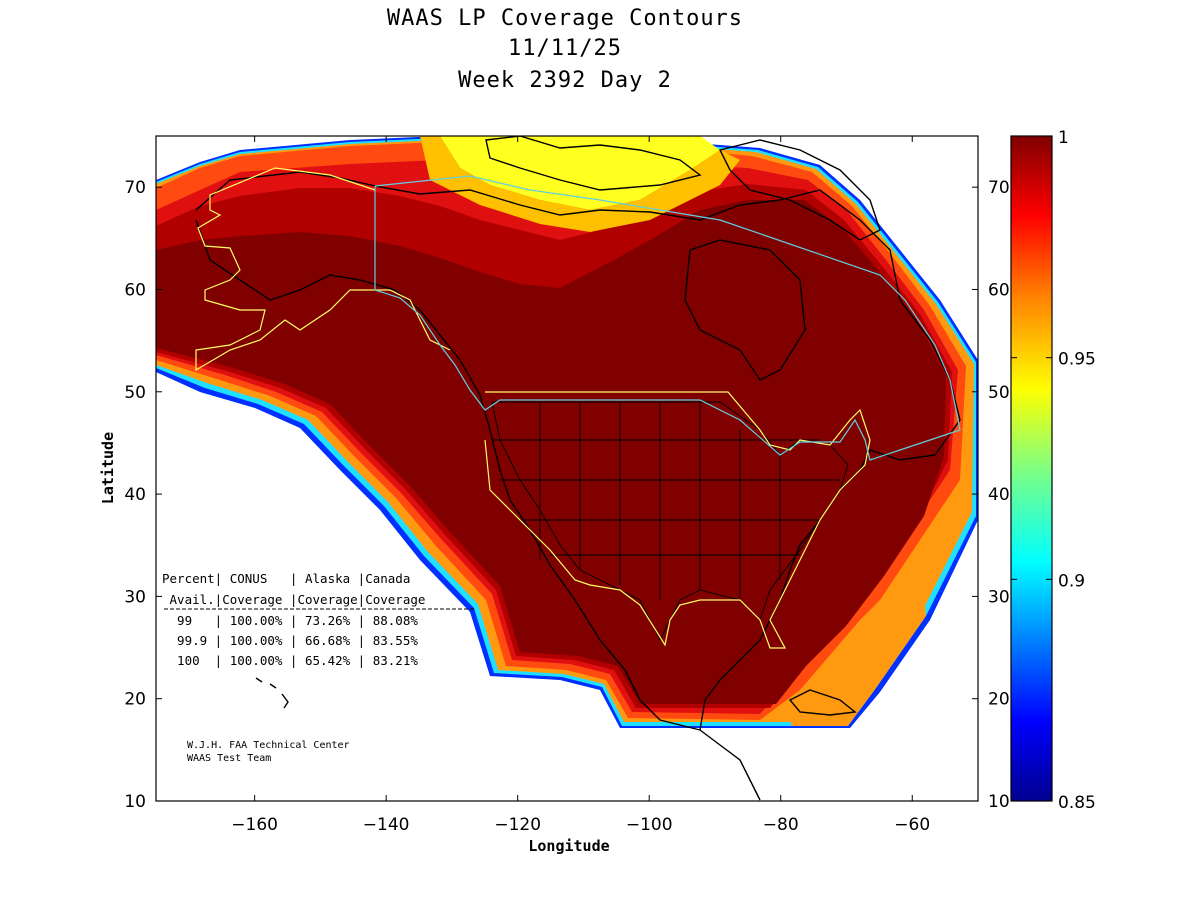 The image size is (1200, 900). What do you see at coordinates (565, 80) in the screenshot?
I see `title-line-3: Week 2392 Day 2` at bounding box center [565, 80].